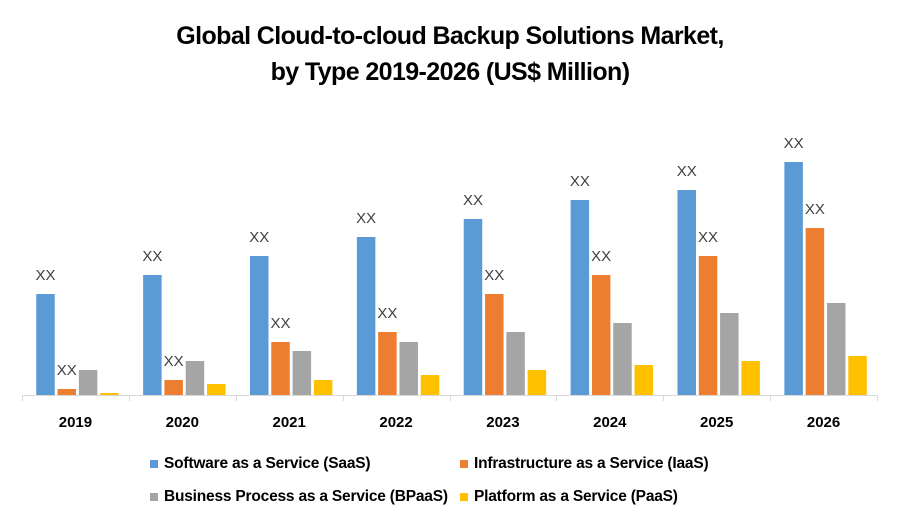  I want to click on x-tick-label-2026: 2026, so click(823, 422).